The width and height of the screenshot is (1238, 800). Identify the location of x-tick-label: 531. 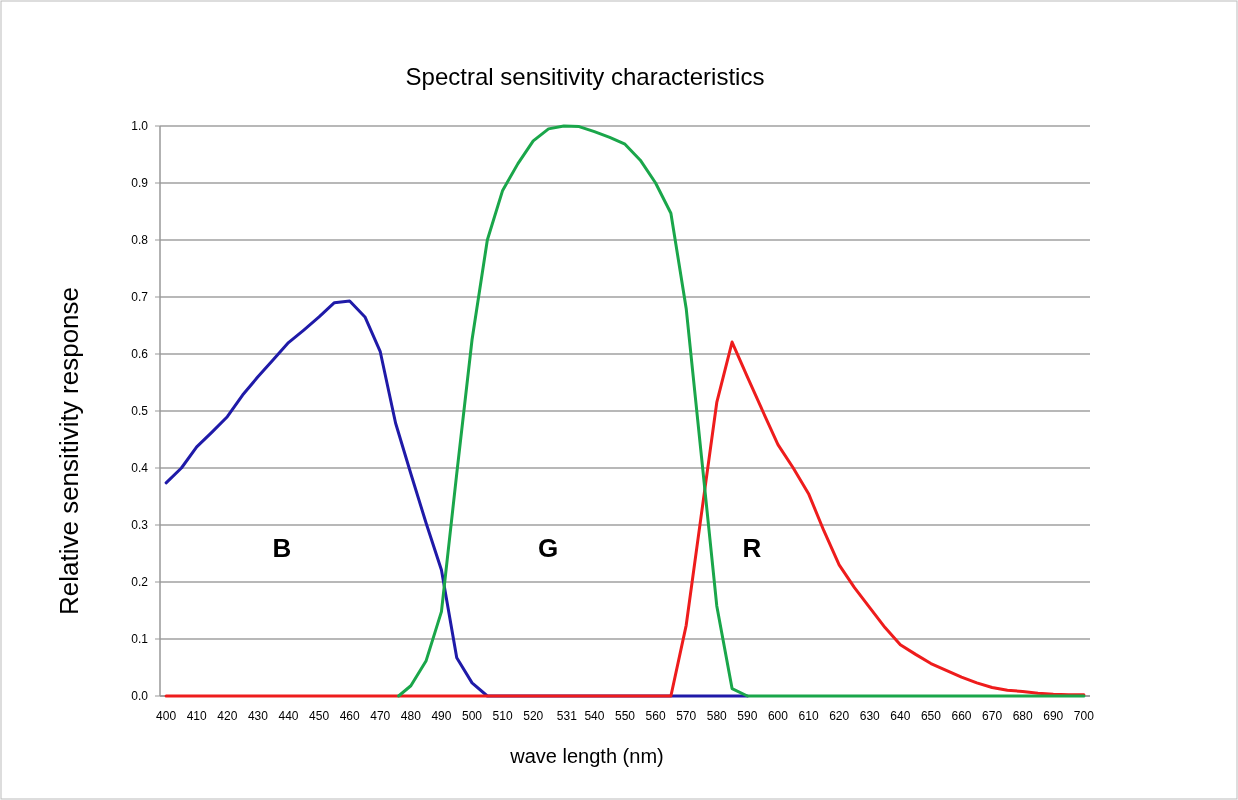
(567, 716).